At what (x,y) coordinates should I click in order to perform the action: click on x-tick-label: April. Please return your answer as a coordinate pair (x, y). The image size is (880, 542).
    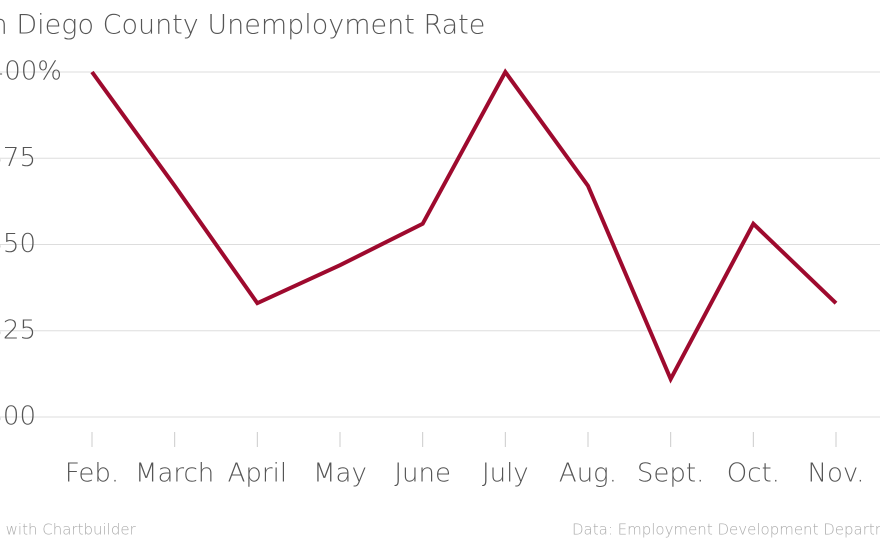
    Looking at the image, I should click on (257, 474).